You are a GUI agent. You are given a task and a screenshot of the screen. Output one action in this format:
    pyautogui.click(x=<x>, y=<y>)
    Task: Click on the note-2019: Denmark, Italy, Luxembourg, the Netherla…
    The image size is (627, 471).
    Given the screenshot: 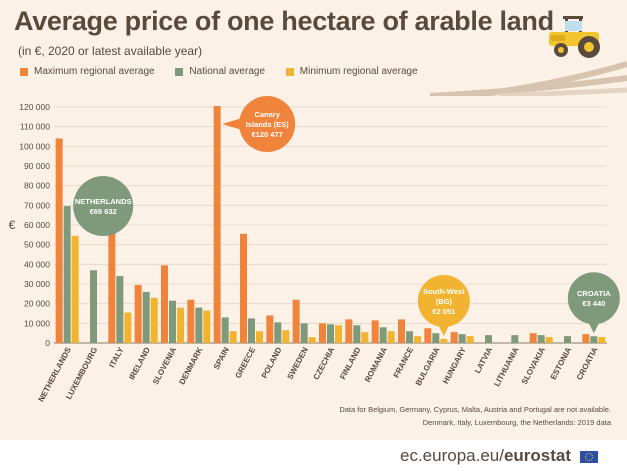 What is the action you would take?
    pyautogui.click(x=516, y=422)
    